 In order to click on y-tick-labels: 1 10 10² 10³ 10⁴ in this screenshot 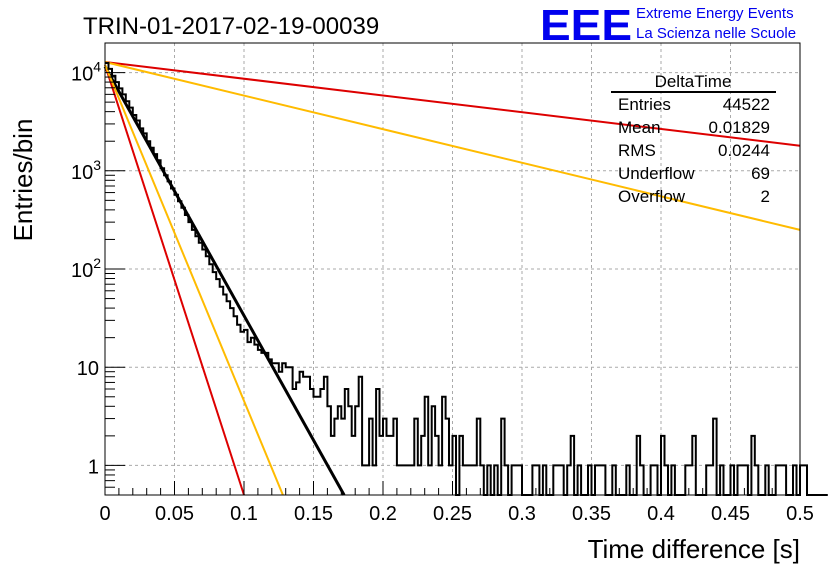, I will do `click(86, 269)`.